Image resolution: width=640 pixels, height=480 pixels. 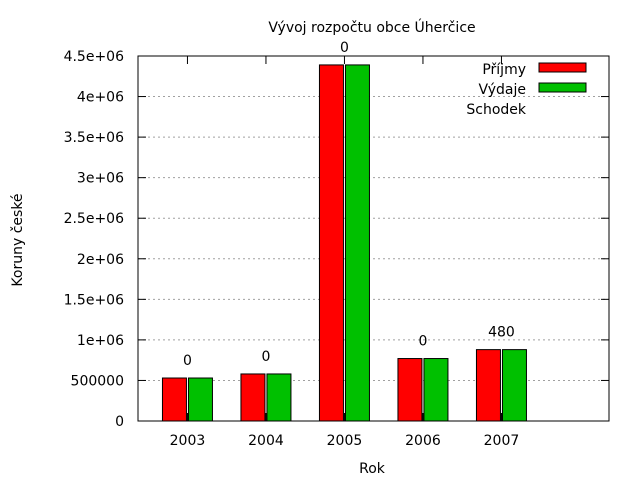 What do you see at coordinates (496, 110) in the screenshot?
I see `legend-label-2: Schodek` at bounding box center [496, 110].